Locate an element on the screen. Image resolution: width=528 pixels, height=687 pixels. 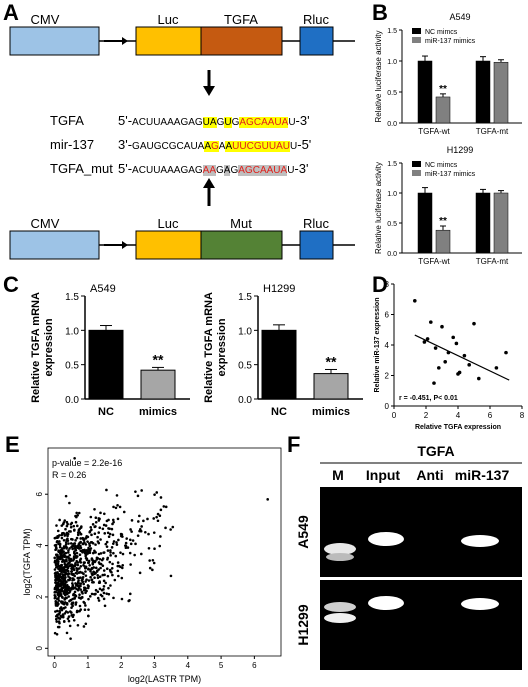
x-tick-label: 1 is located at coordinates (88, 665).